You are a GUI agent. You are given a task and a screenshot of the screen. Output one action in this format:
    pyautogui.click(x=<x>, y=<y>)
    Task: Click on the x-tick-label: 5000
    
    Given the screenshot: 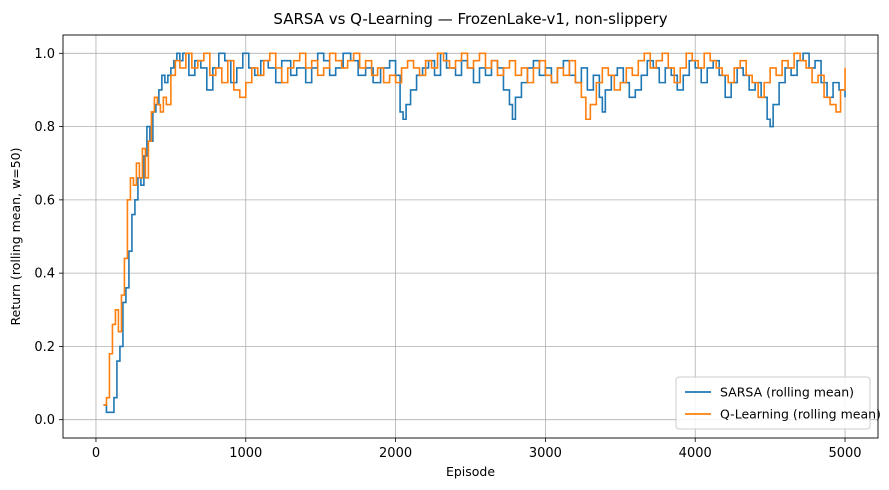 What is the action you would take?
    pyautogui.click(x=844, y=453)
    